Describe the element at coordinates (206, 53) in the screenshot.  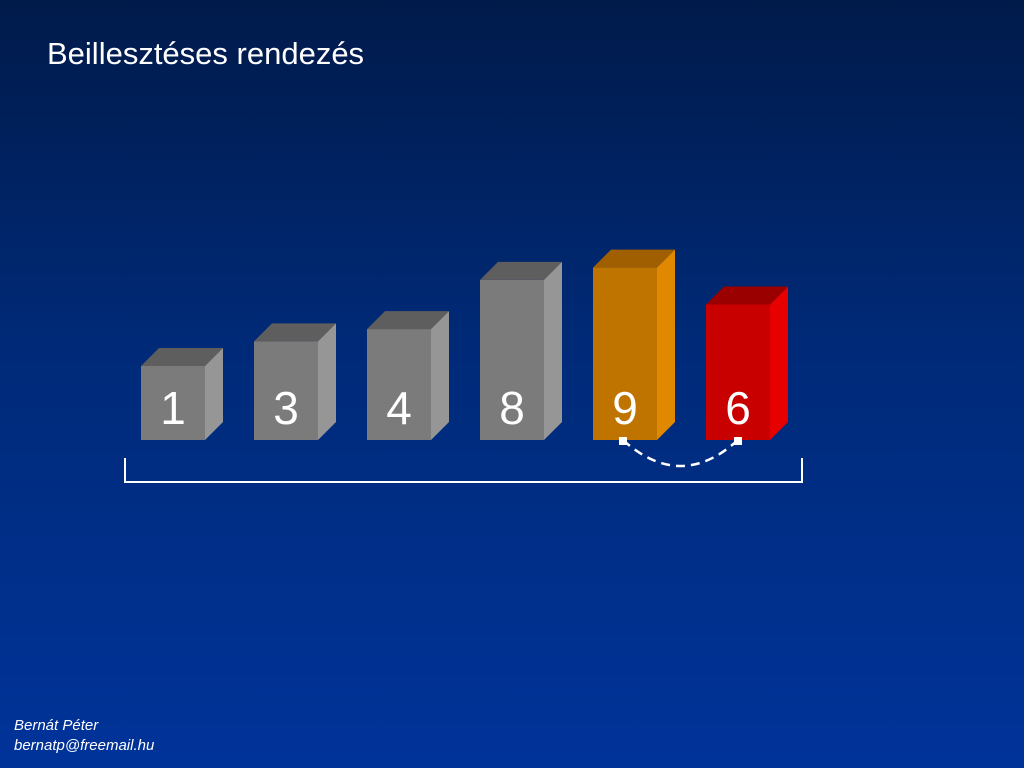
I see `slide-title: Beillesztéses rendezés` at that location.